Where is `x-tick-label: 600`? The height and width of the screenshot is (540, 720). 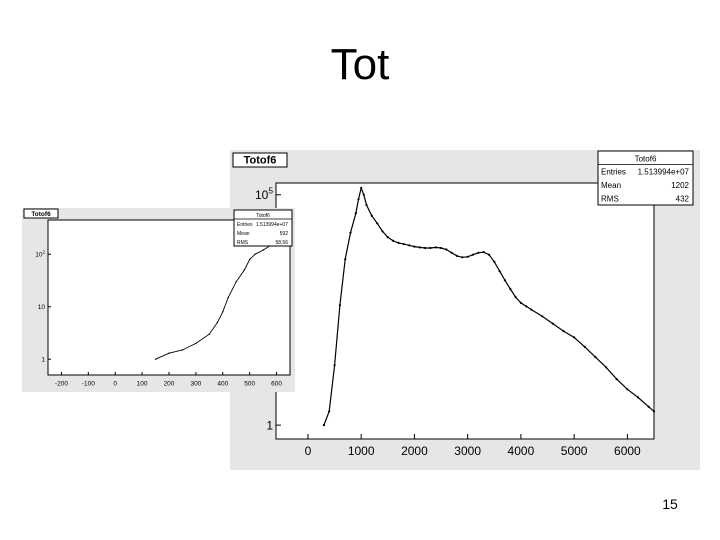 x-tick-label: 600 is located at coordinates (276, 384).